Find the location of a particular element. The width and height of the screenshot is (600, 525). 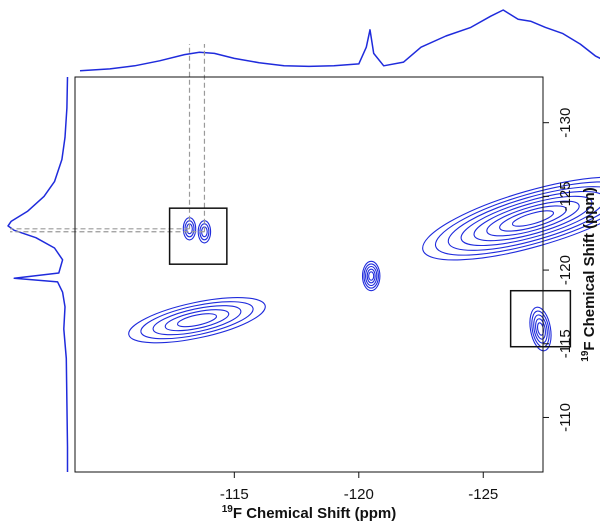

x-axis-title-sup: 19 is located at coordinates (228, 509).